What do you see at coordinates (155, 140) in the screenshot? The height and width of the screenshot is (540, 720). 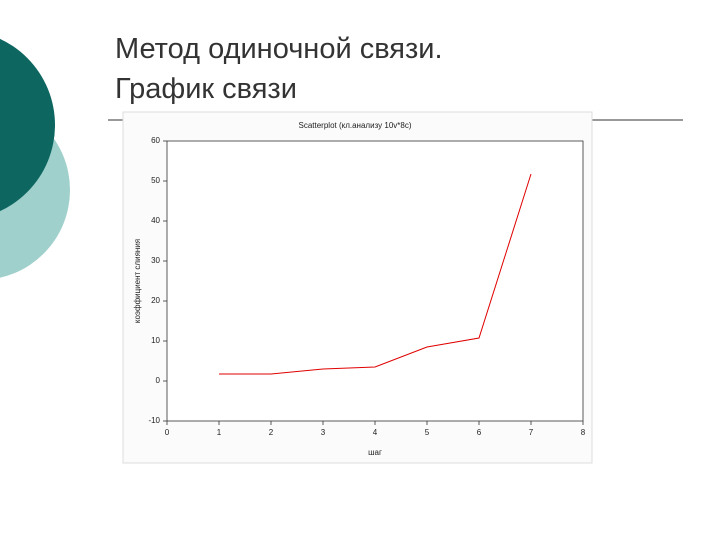 I see `y-tick-label: 60` at bounding box center [155, 140].